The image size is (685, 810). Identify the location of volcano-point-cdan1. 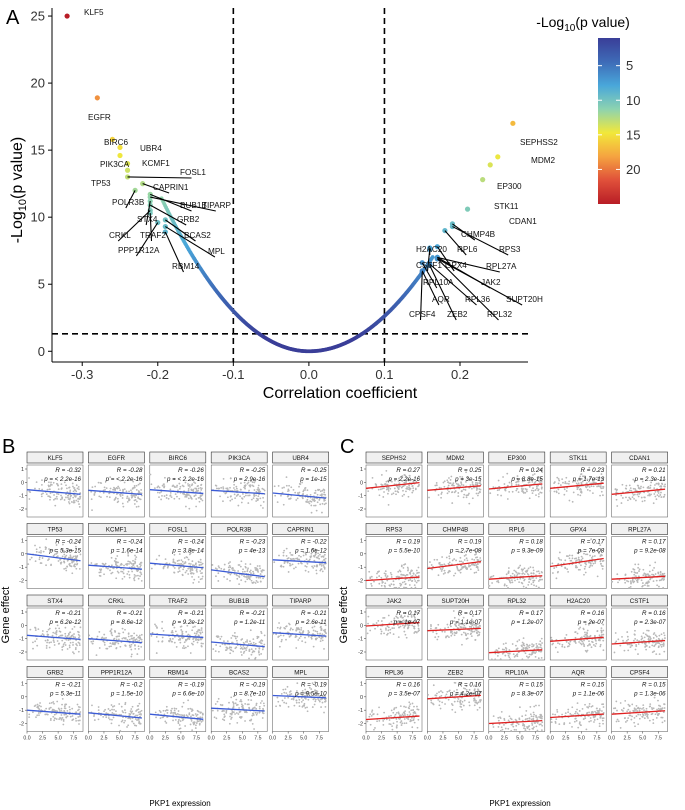
(467, 209).